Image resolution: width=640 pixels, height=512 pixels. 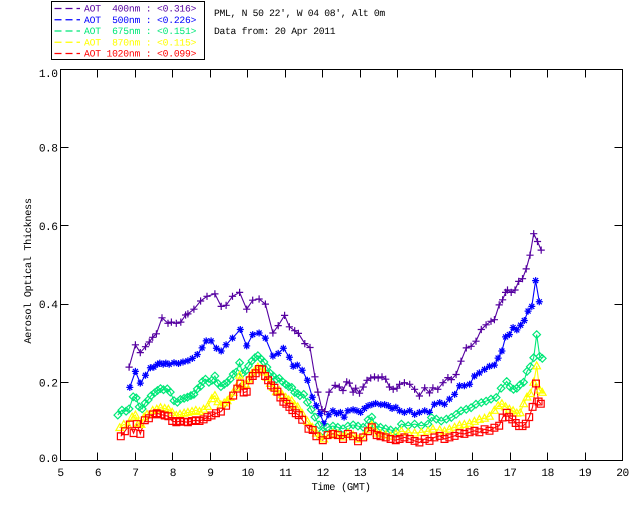 I want to click on svg-text: 1.0, so click(x=48, y=75).